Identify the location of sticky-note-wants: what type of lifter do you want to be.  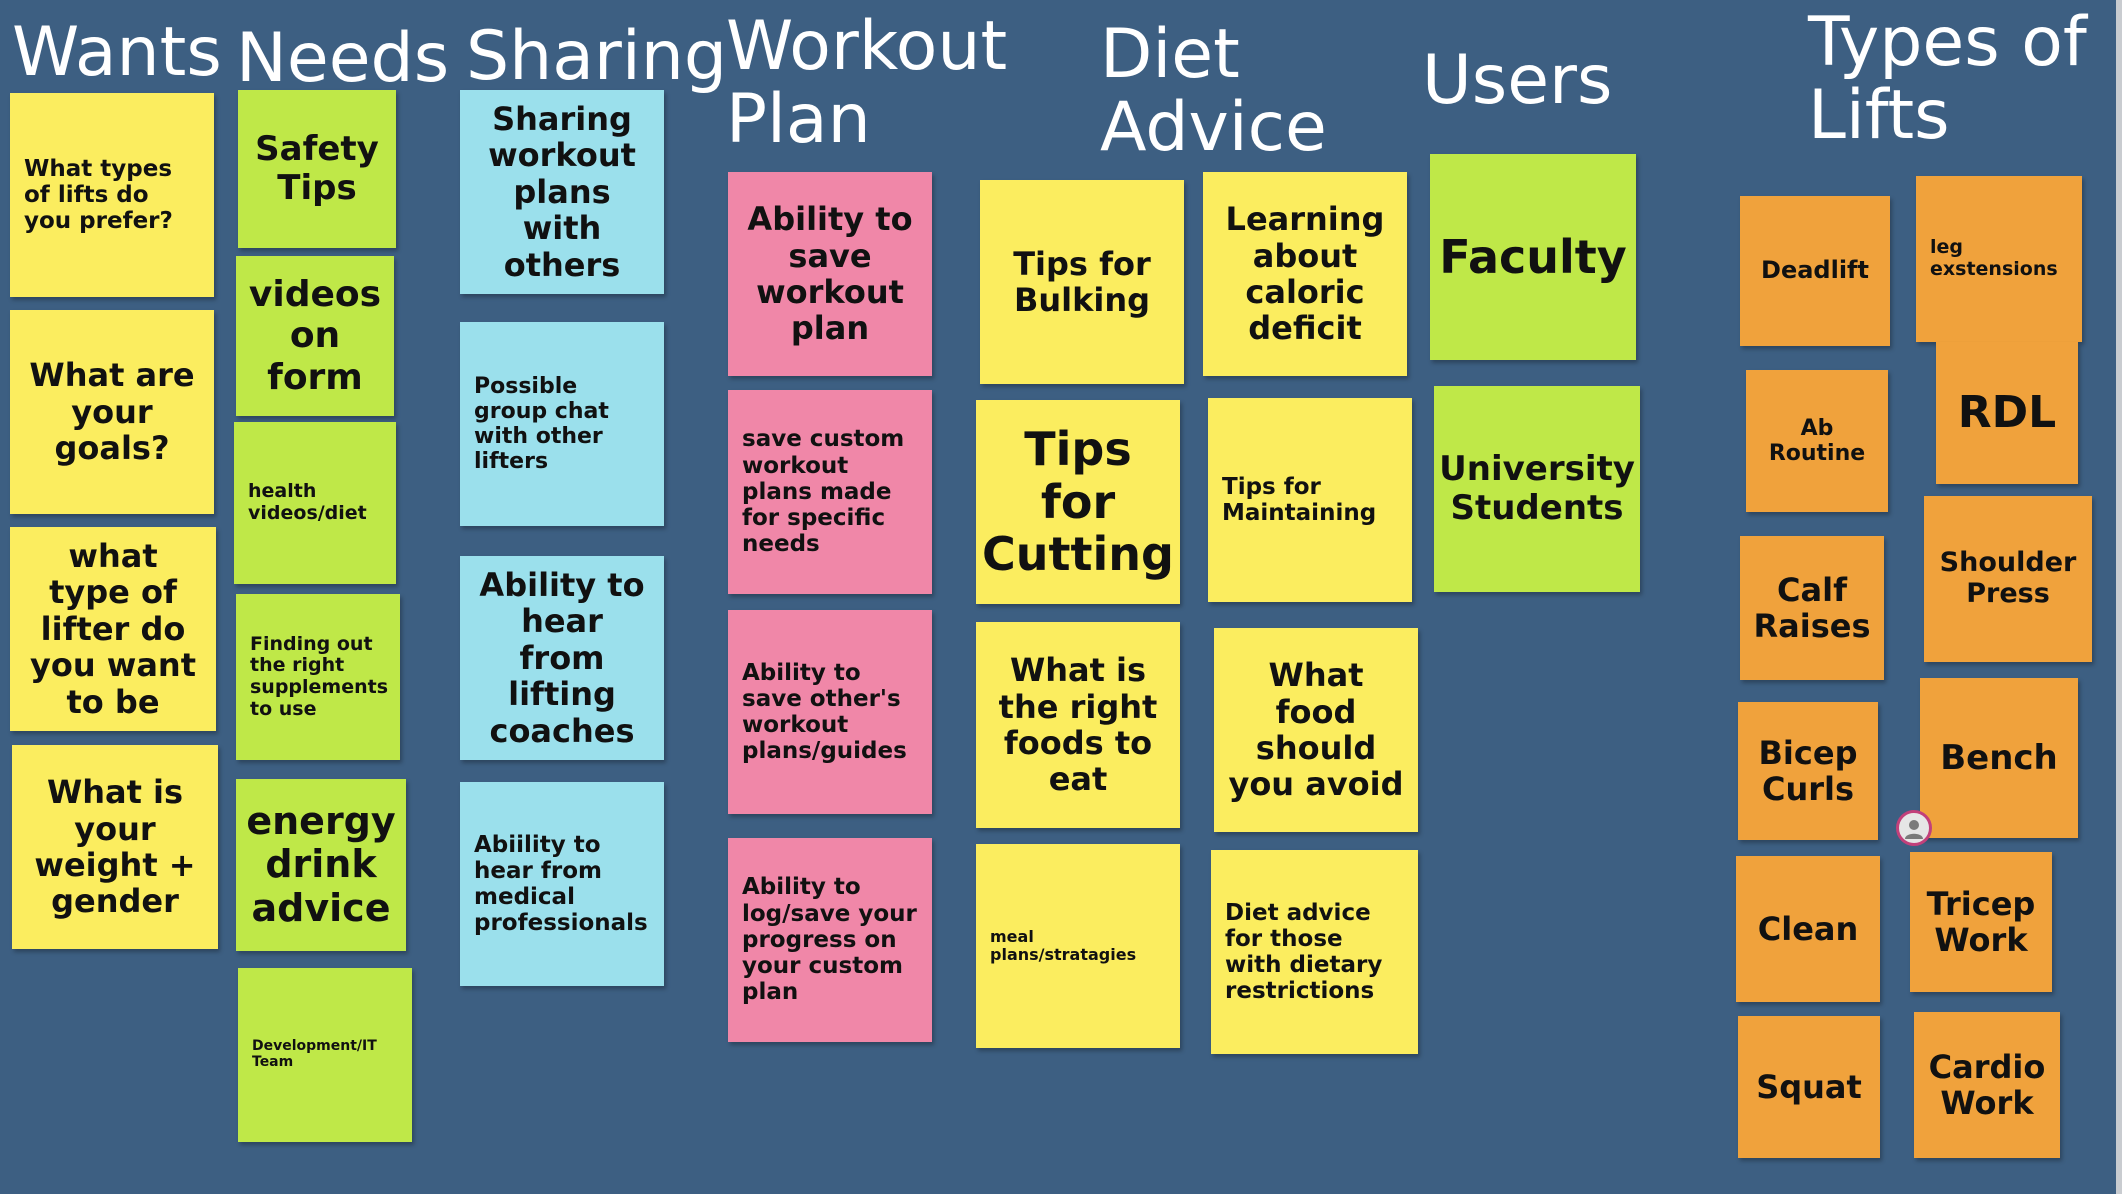
(113, 629).